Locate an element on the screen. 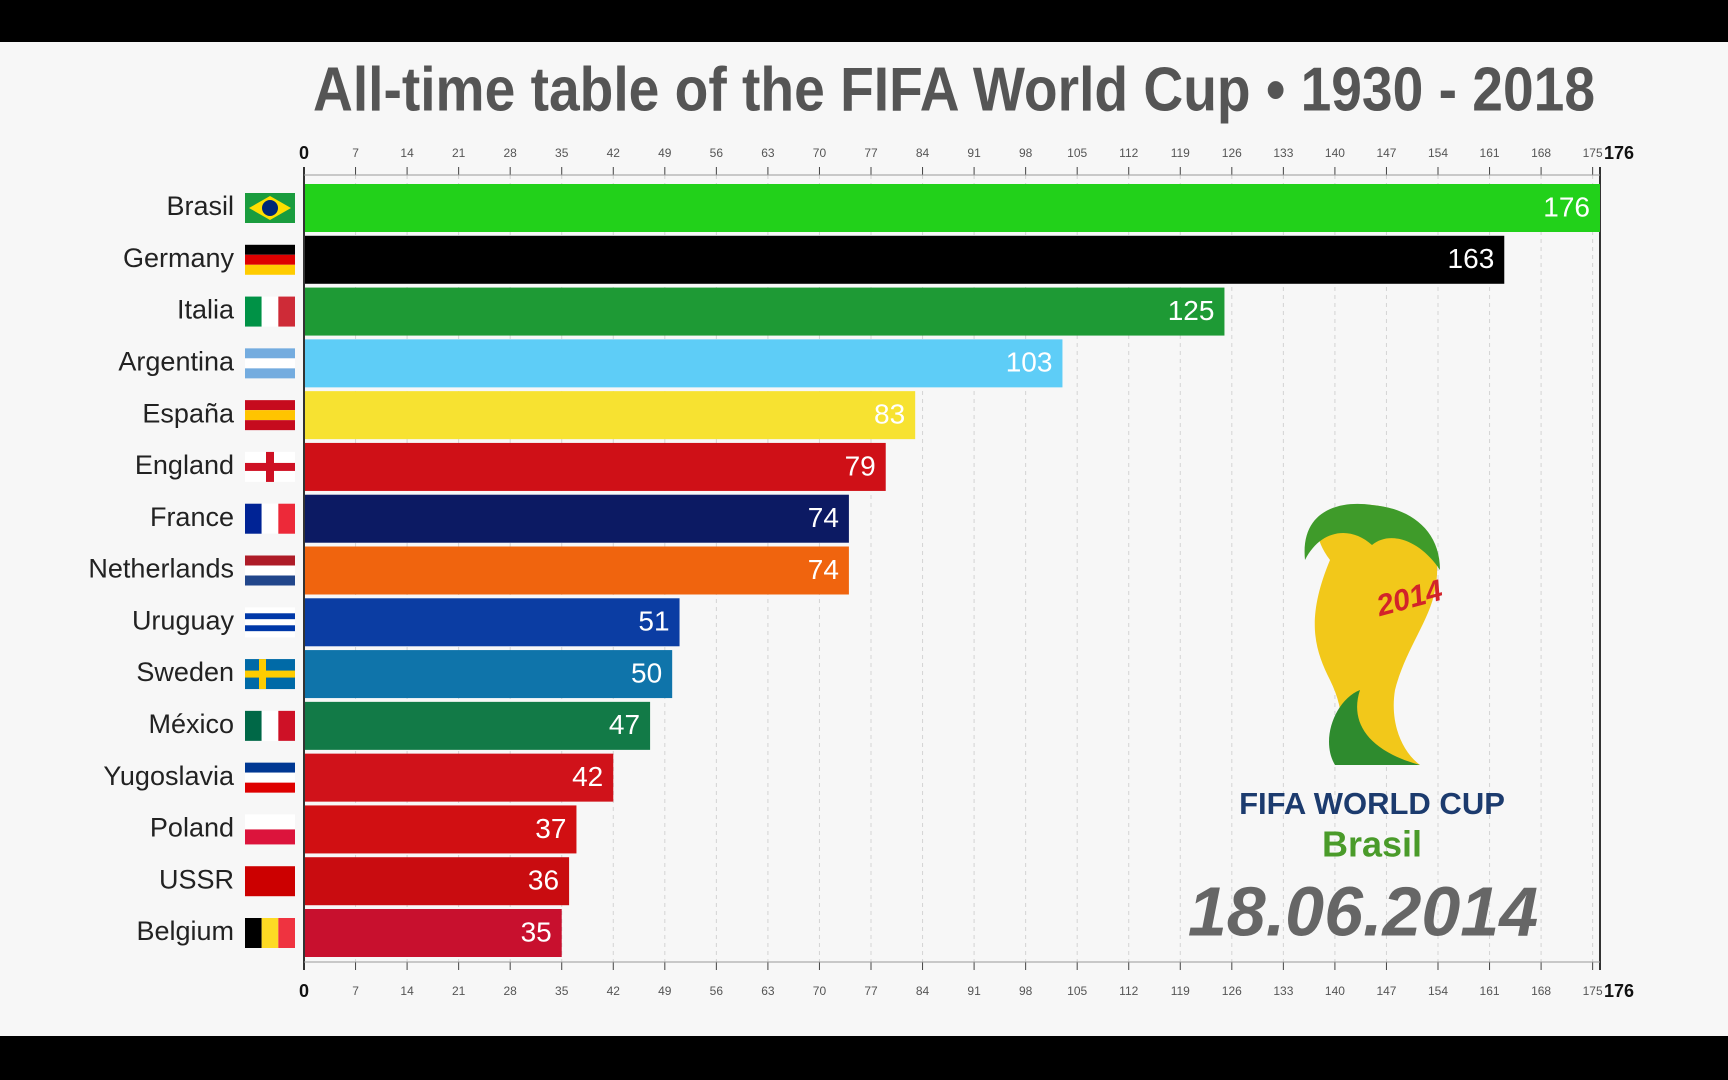 The height and width of the screenshot is (1080, 1728). value-label: 125 is located at coordinates (1191, 310).